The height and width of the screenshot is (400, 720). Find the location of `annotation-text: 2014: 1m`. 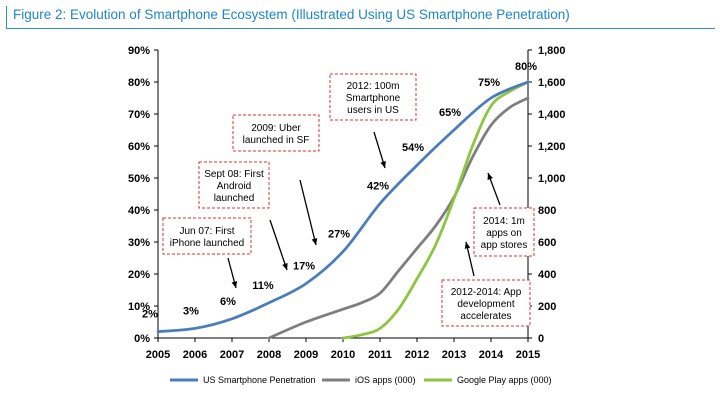

annotation-text: 2014: 1m is located at coordinates (504, 221).